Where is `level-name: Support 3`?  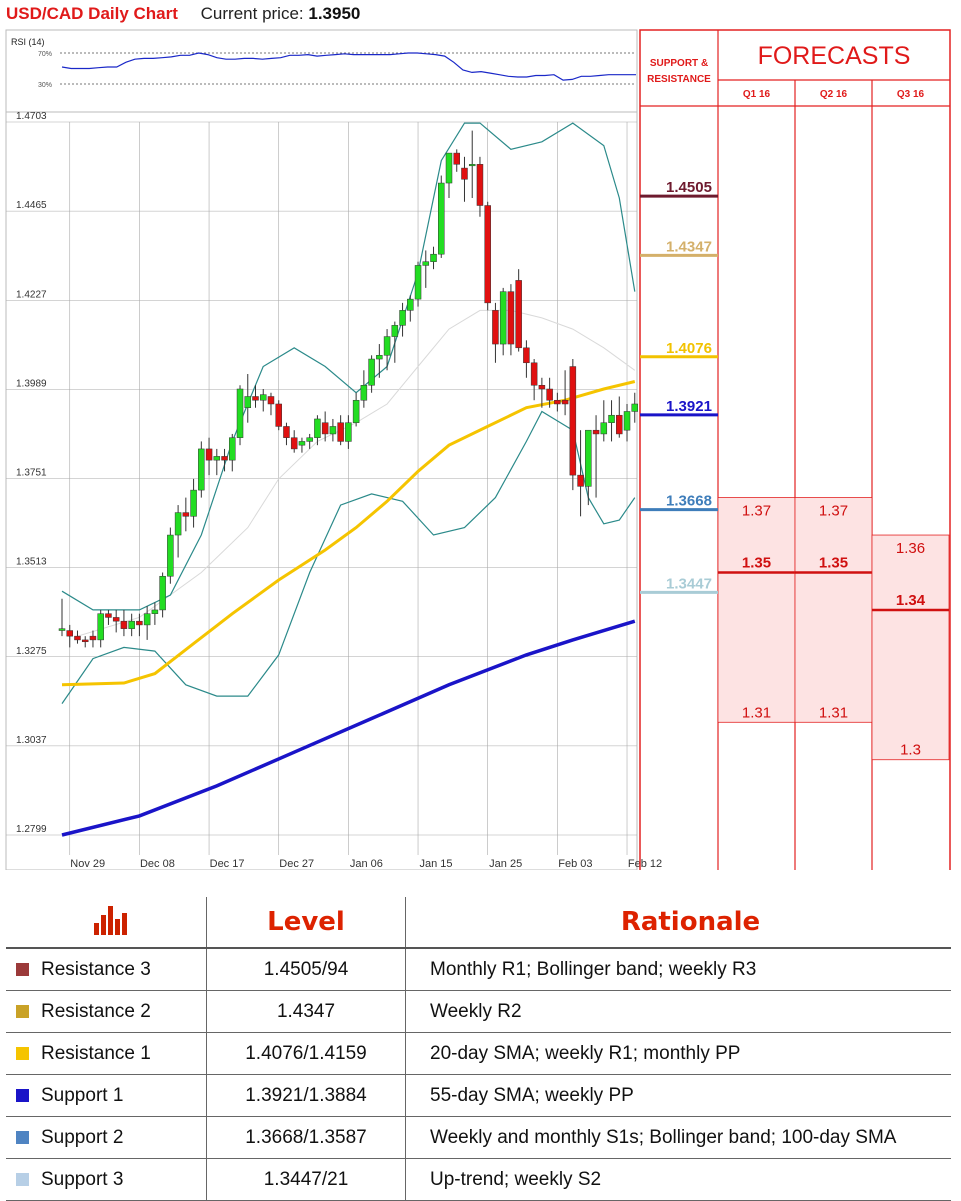
level-name: Support 3 is located at coordinates (82, 1179).